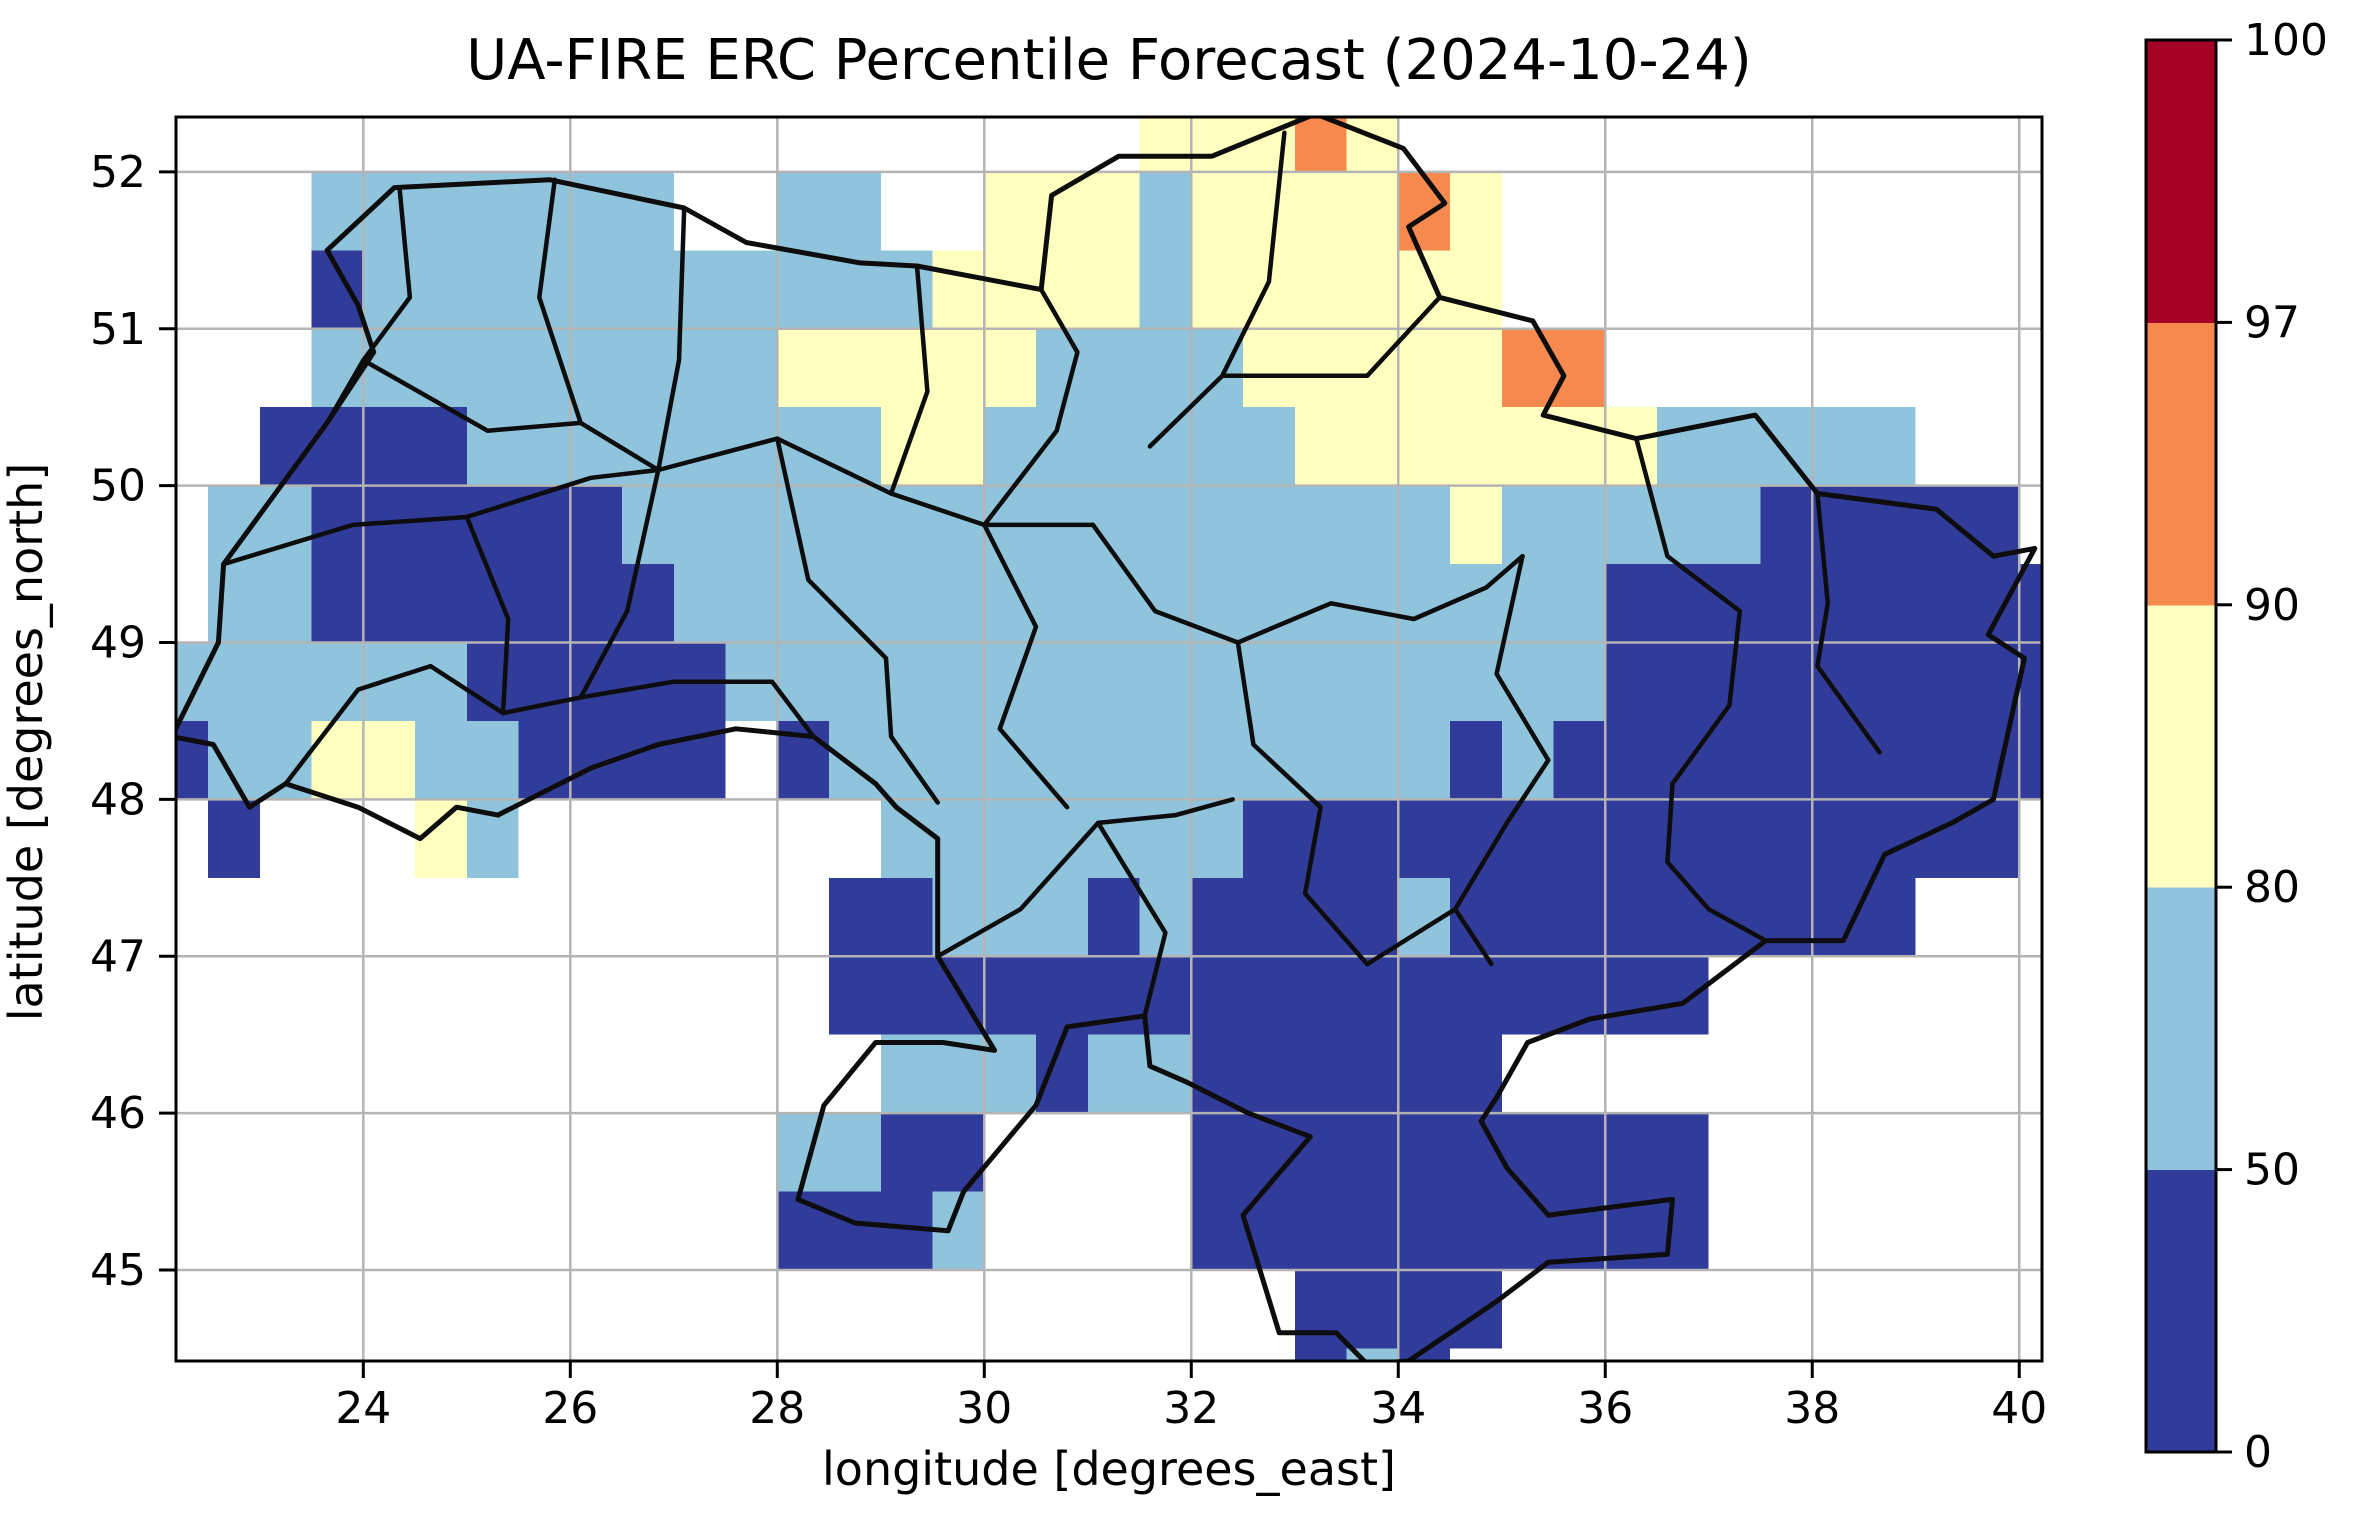  What do you see at coordinates (2286, 40) in the screenshot?
I see `colorbar-tick-label: 100` at bounding box center [2286, 40].